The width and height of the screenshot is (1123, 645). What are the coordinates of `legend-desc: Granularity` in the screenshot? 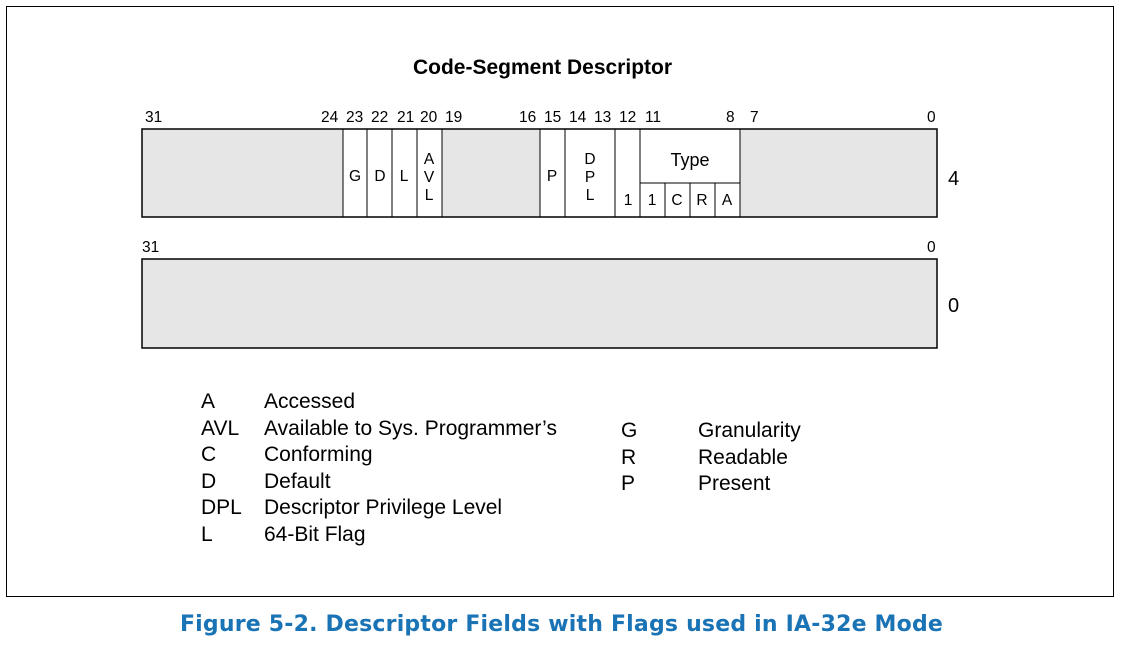 It's located at (749, 430).